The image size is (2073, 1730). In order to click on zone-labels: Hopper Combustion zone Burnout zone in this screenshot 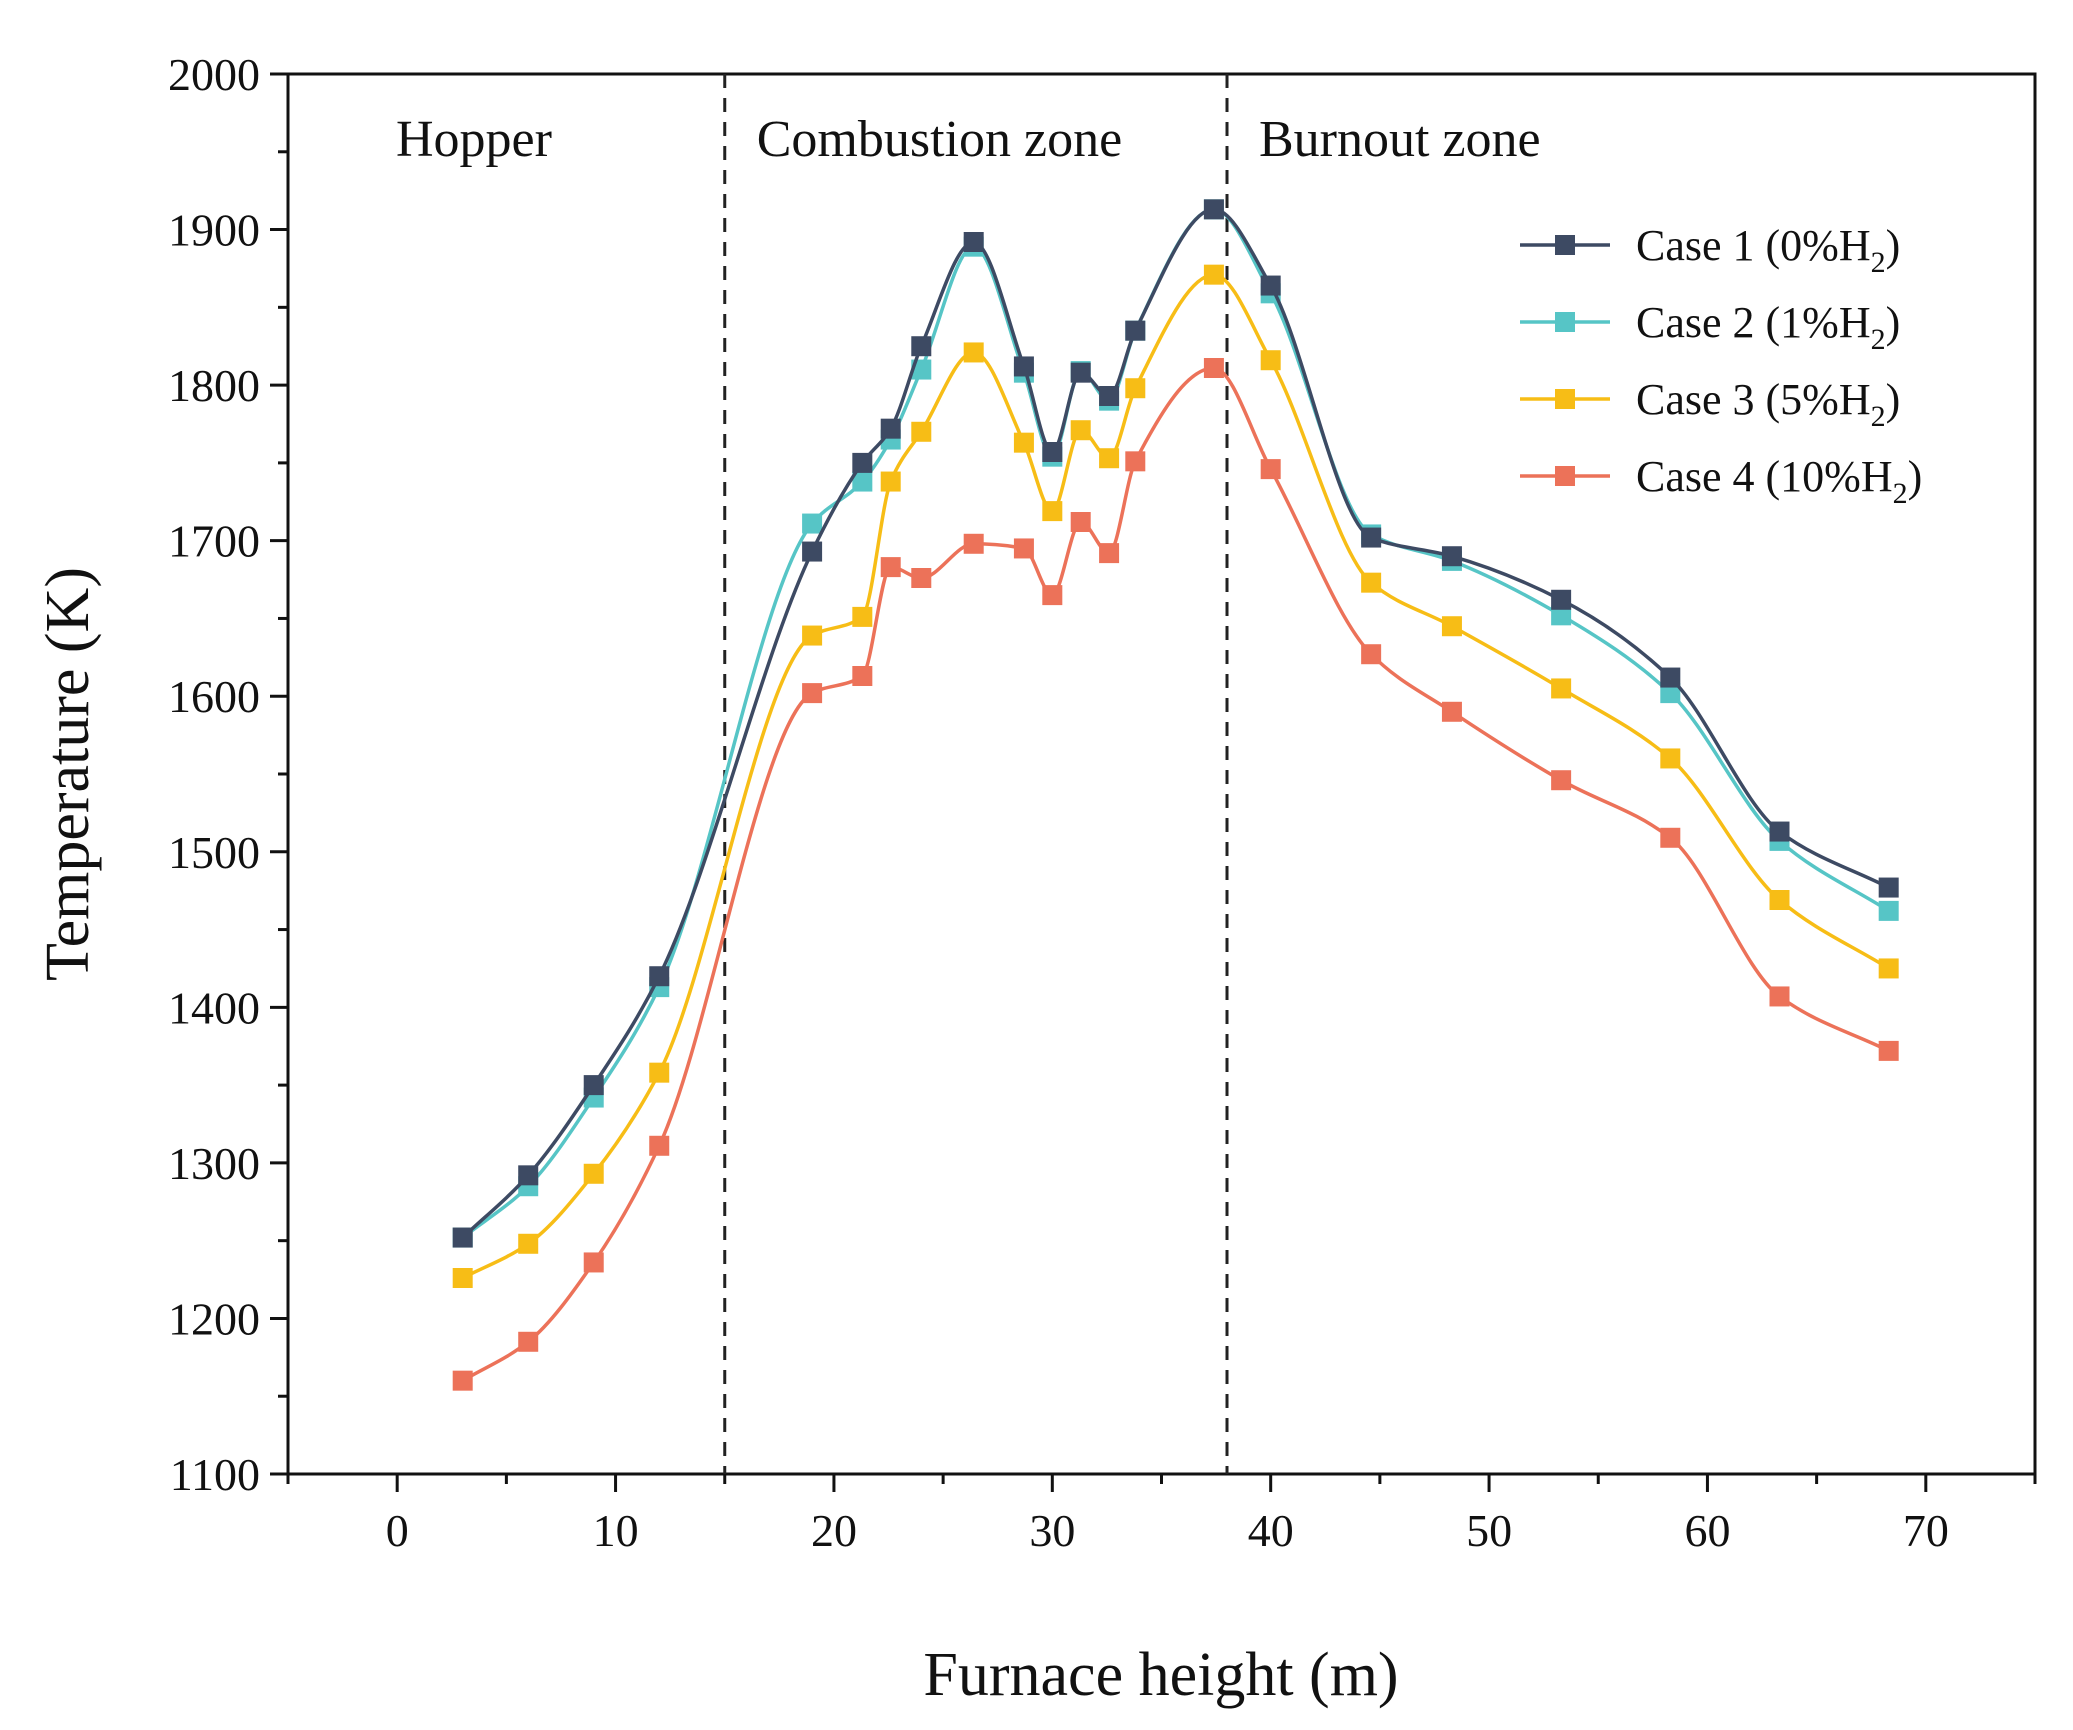, I will do `click(968, 139)`.